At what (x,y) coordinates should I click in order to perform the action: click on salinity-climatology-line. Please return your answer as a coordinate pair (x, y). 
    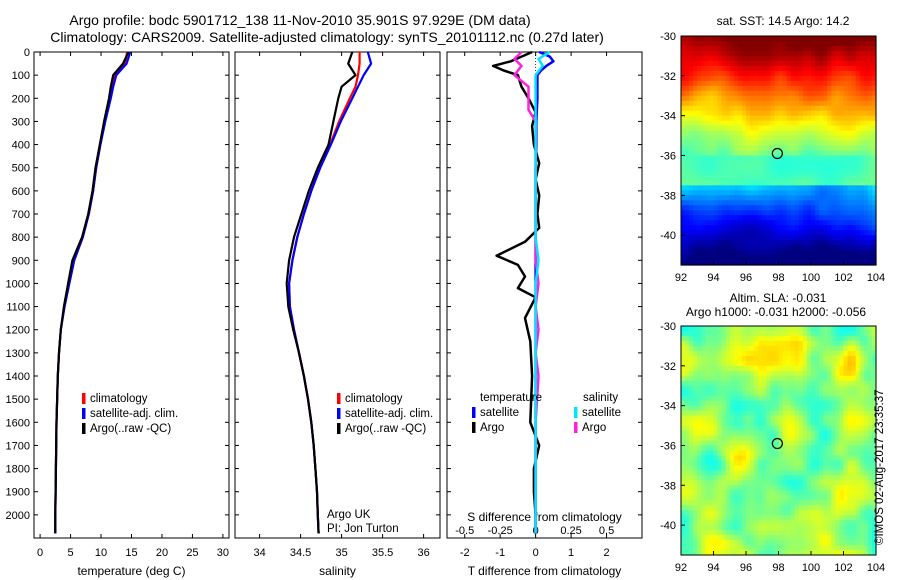
    Looking at the image, I should click on (324, 293).